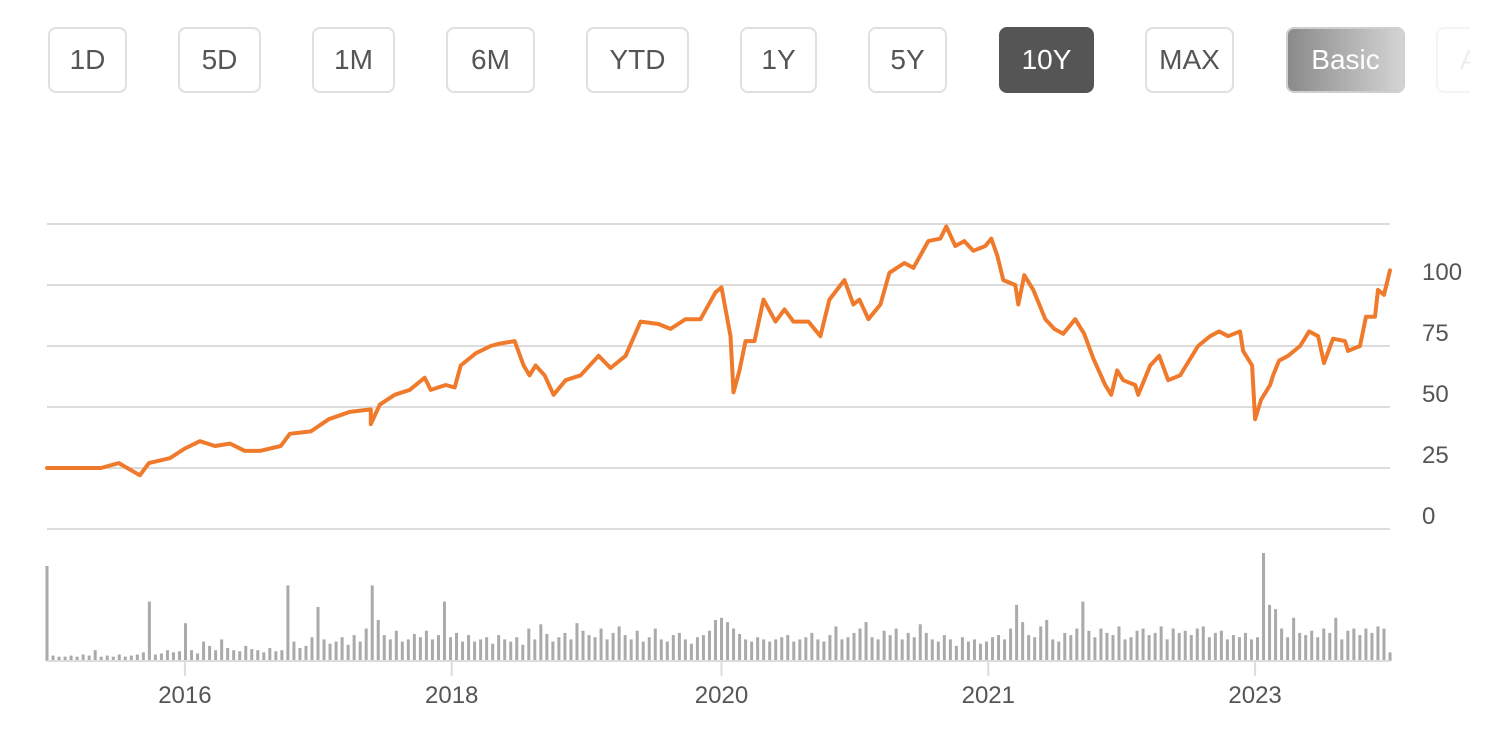 Image resolution: width=1502 pixels, height=740 pixels. Describe the element at coordinates (637, 60) in the screenshot. I see `range-button-ytd: YTD` at that location.